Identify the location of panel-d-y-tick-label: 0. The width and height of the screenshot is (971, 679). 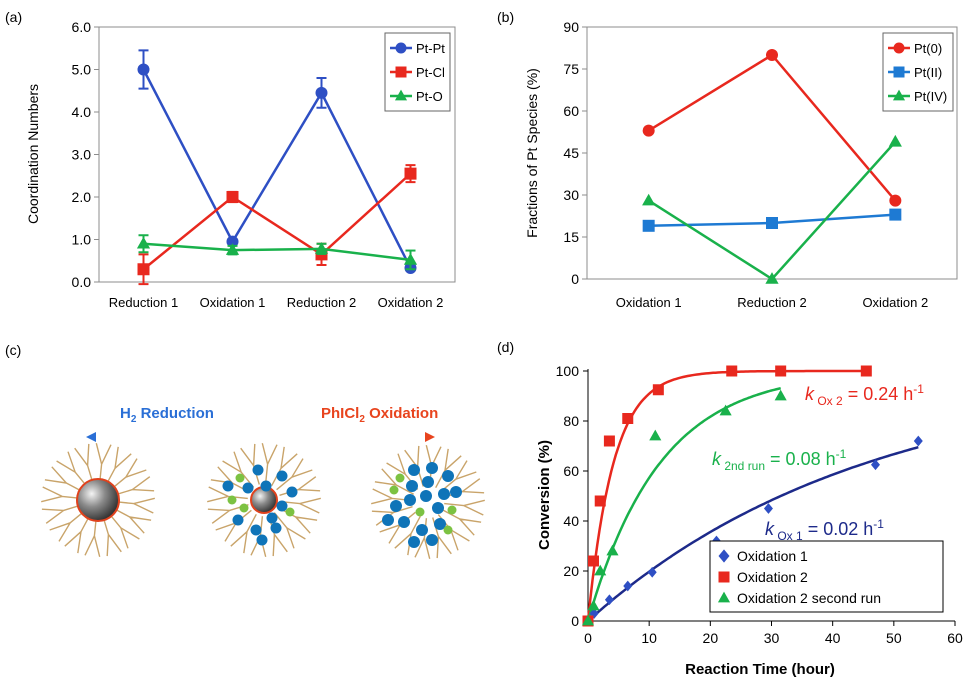
(575, 621).